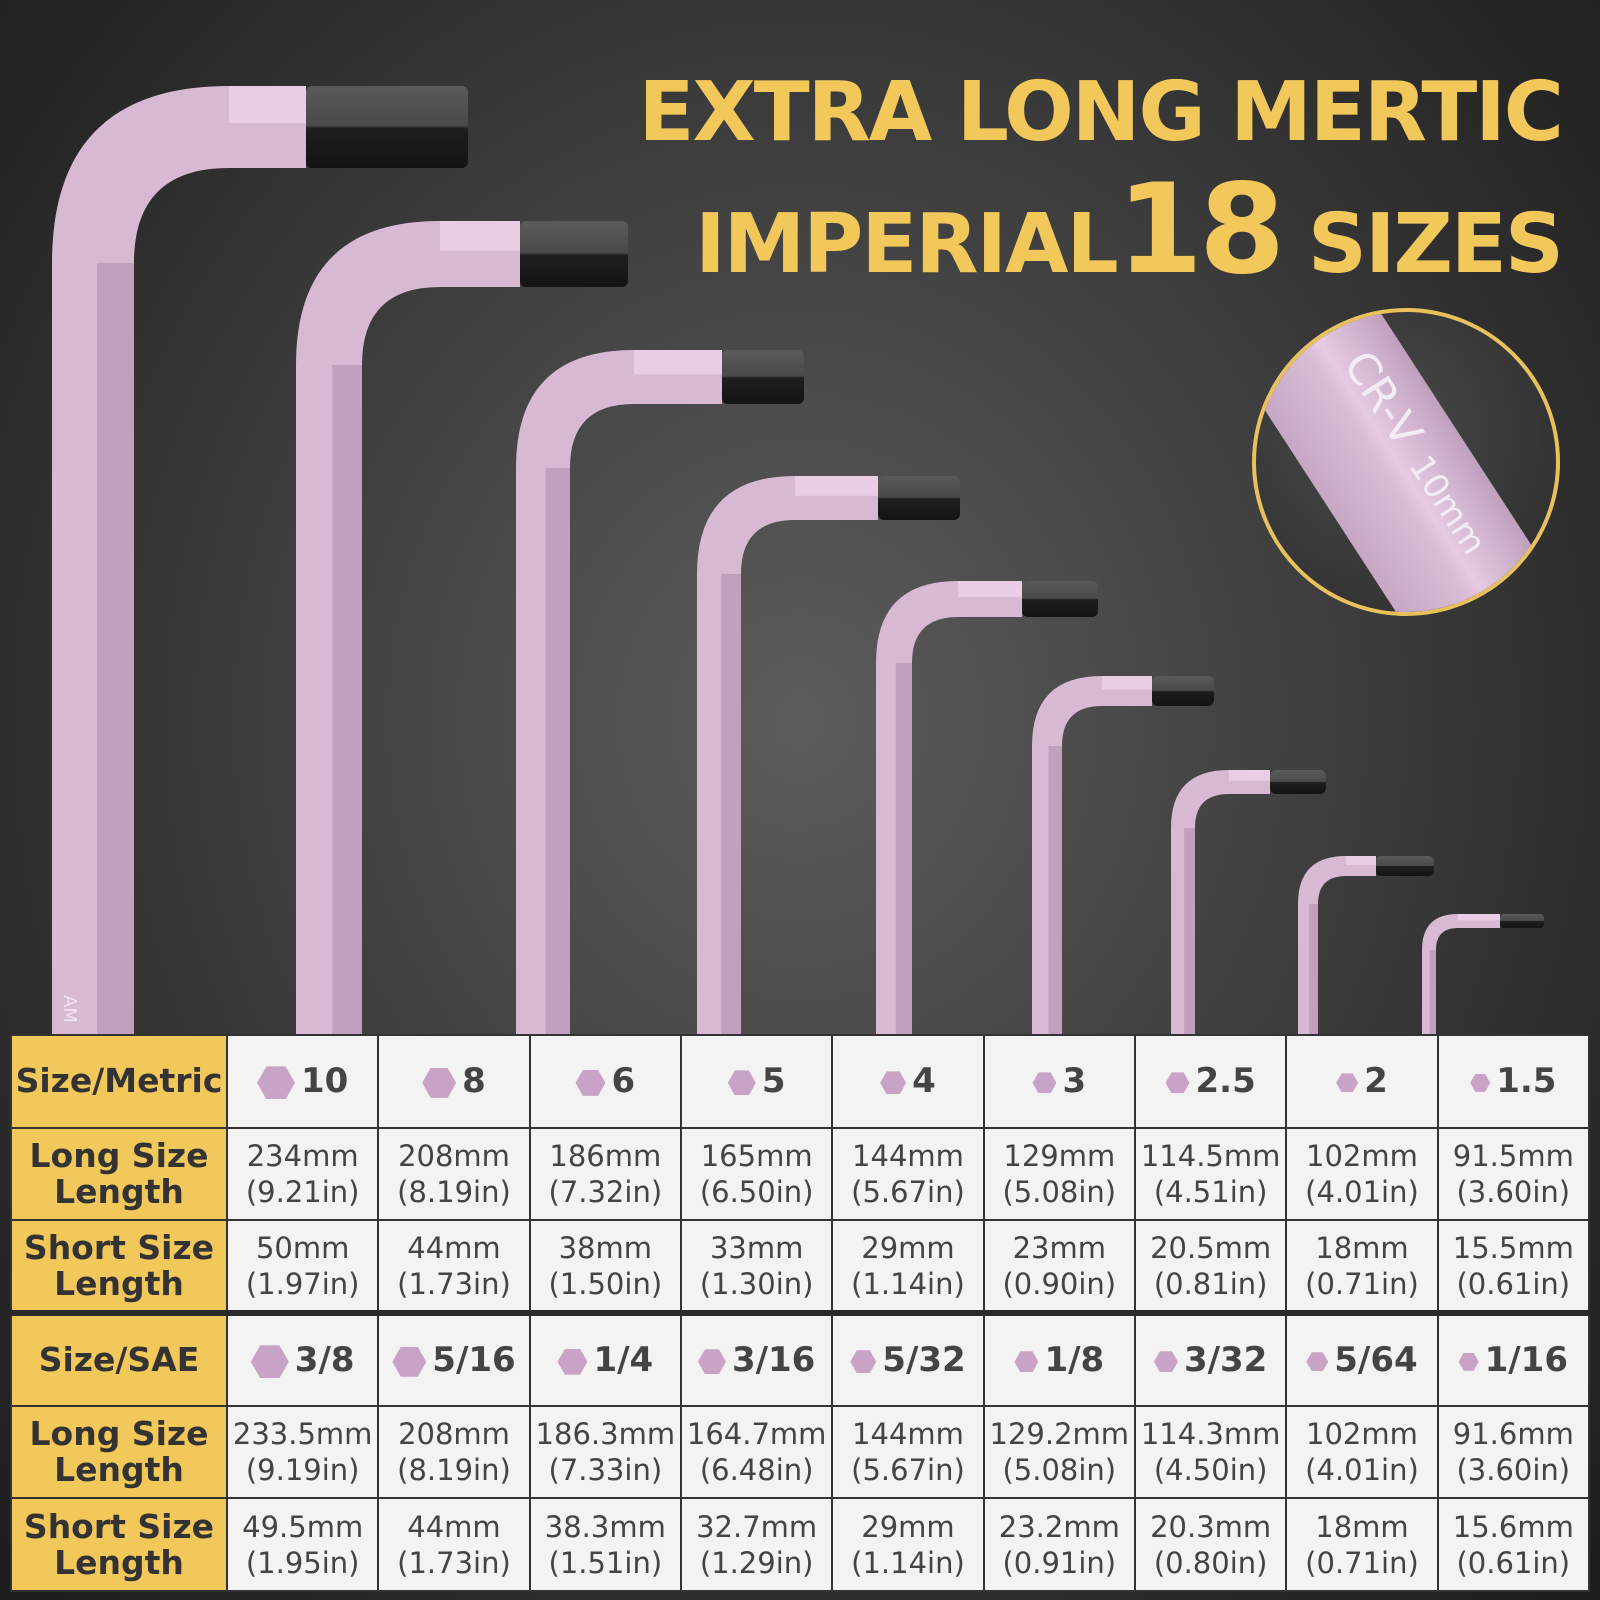 The height and width of the screenshot is (1600, 1600). What do you see at coordinates (302, 1544) in the screenshot?
I see `sae-short-cell: 49.5mm (1.95in)` at bounding box center [302, 1544].